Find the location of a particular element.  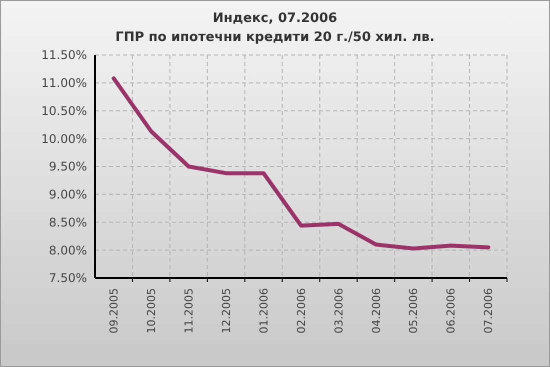

y-tick-label: 9.50% is located at coordinates (67, 167).